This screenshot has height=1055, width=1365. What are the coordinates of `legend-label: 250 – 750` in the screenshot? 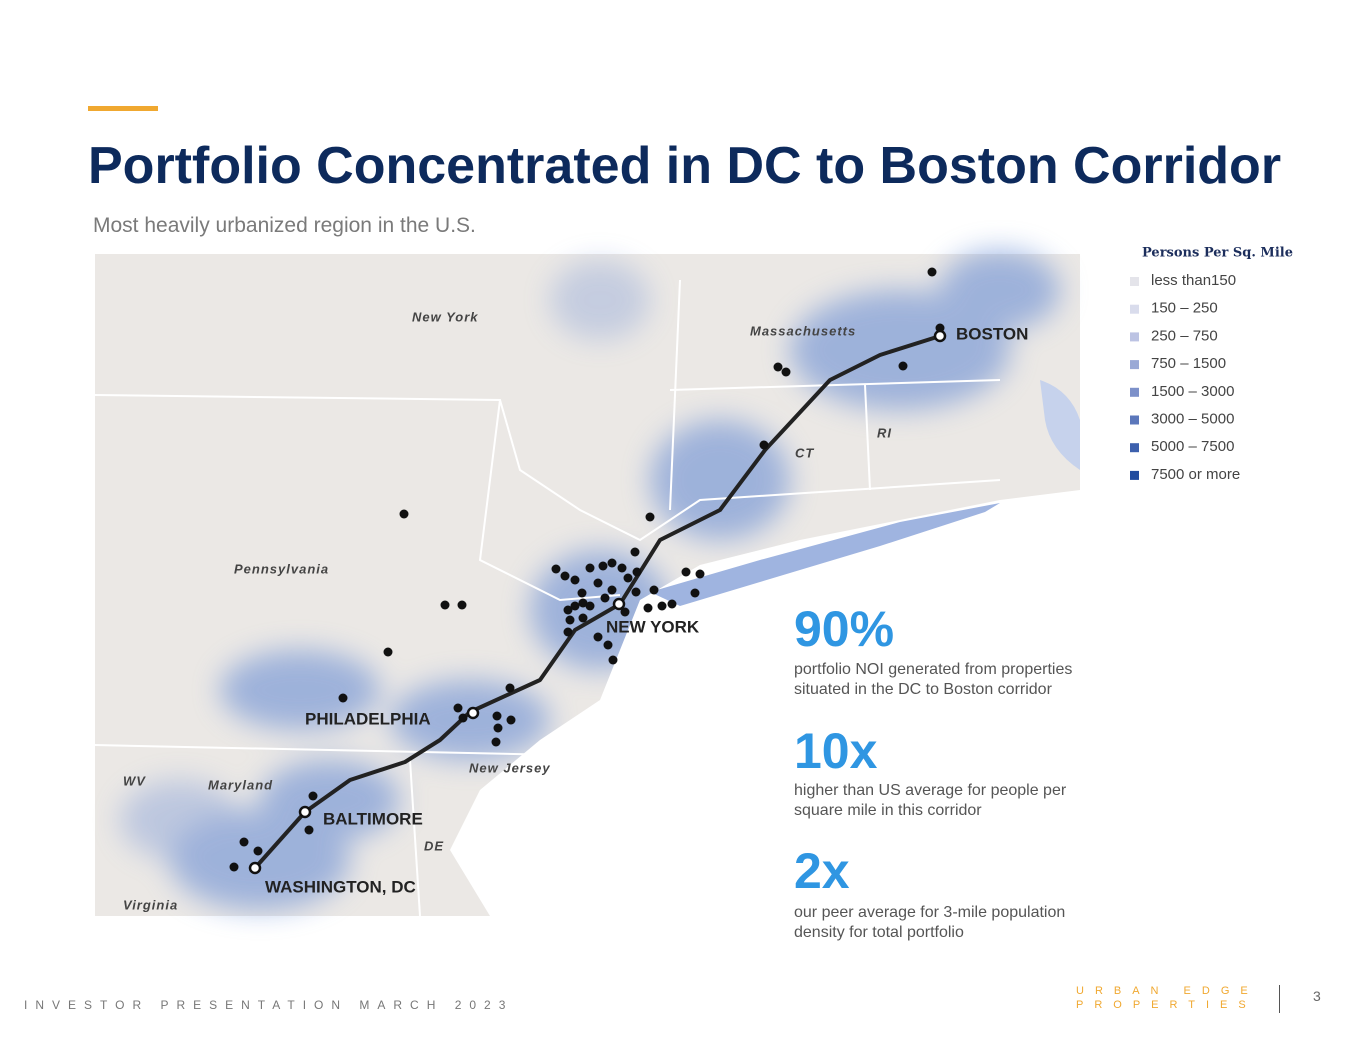 It's located at (1184, 335).